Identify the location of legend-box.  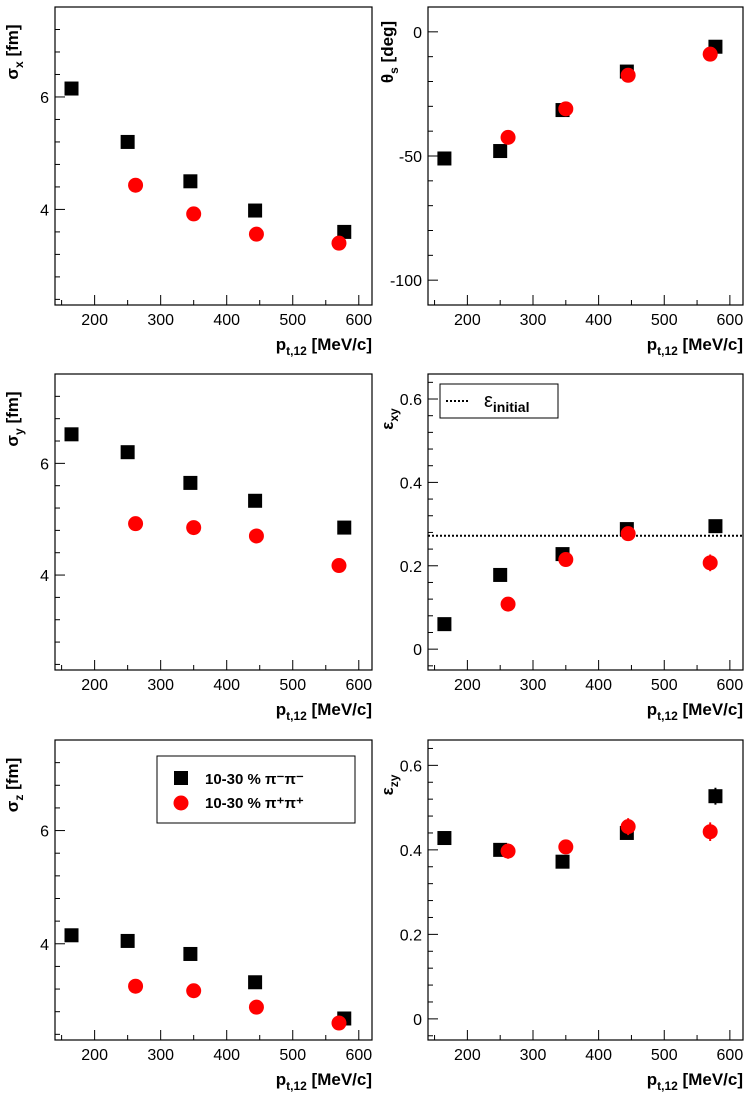
(256, 789).